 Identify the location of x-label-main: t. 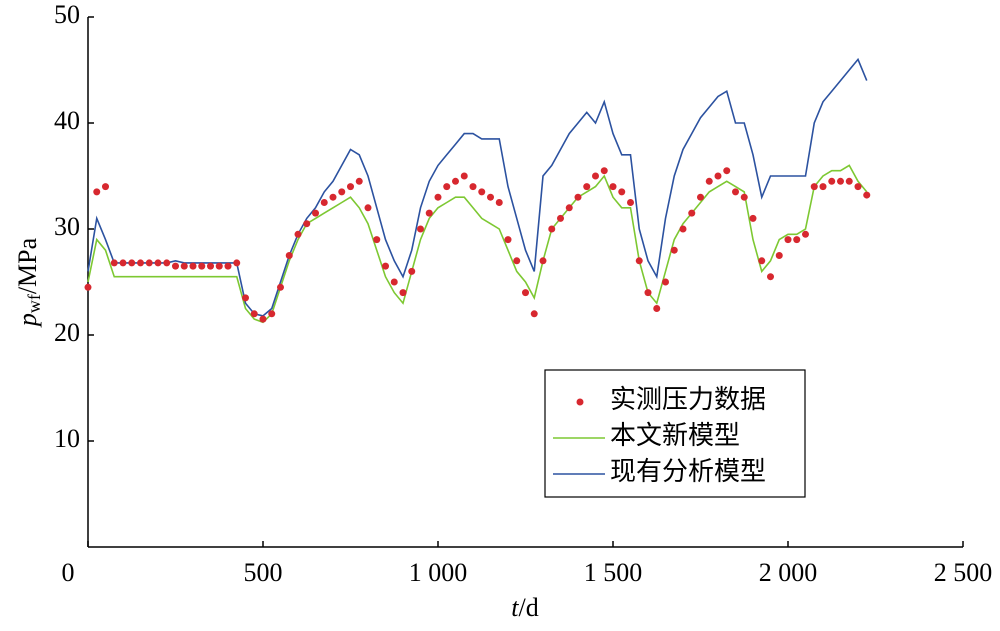
(515, 607).